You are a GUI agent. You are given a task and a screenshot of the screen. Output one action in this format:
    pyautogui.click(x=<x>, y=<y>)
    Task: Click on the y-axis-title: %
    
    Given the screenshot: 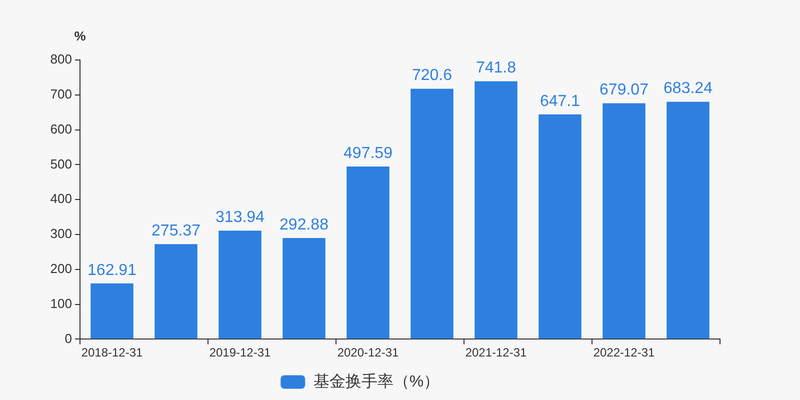 What is the action you would take?
    pyautogui.click(x=80, y=36)
    